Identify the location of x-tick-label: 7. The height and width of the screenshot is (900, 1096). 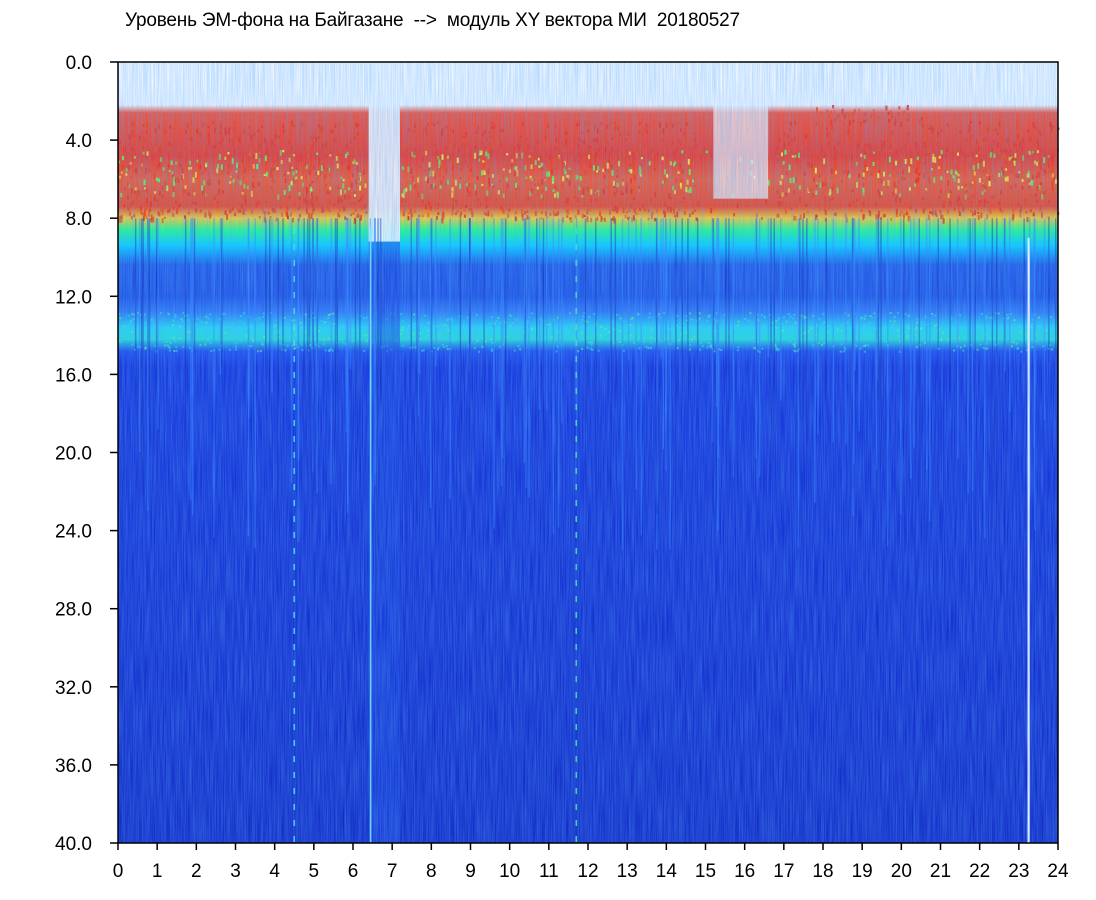
(392, 871).